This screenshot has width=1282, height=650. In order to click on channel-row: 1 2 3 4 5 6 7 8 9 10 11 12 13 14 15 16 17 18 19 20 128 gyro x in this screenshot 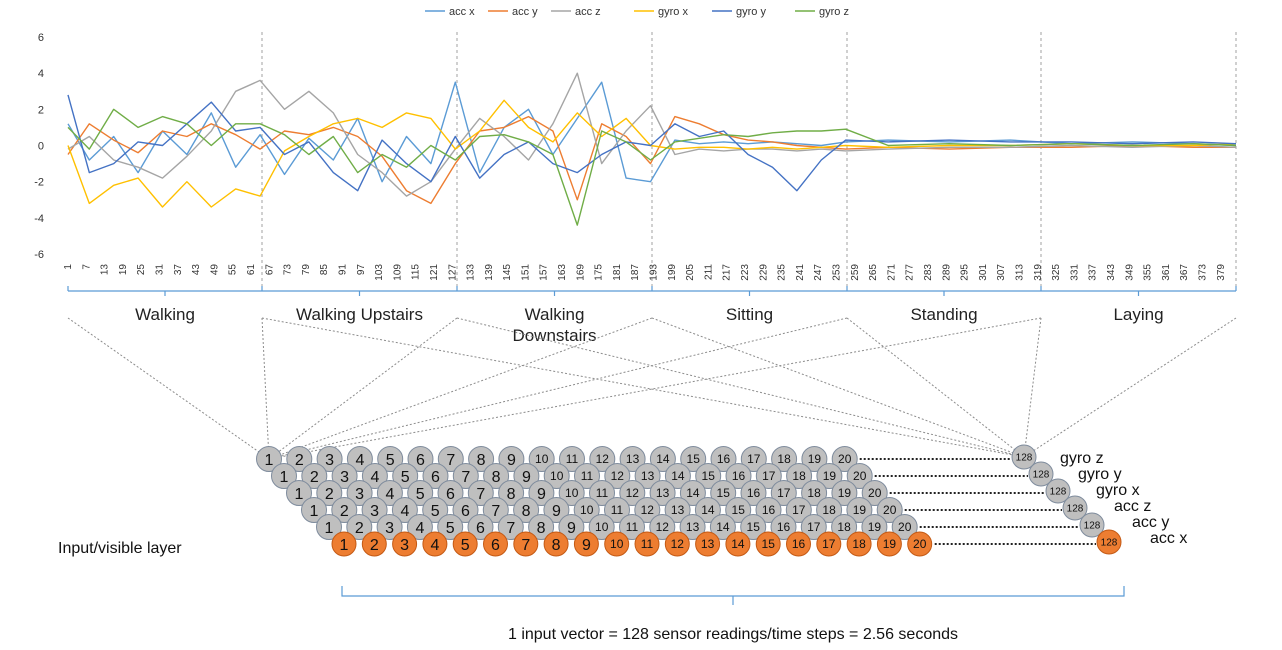, I will do `click(713, 492)`.